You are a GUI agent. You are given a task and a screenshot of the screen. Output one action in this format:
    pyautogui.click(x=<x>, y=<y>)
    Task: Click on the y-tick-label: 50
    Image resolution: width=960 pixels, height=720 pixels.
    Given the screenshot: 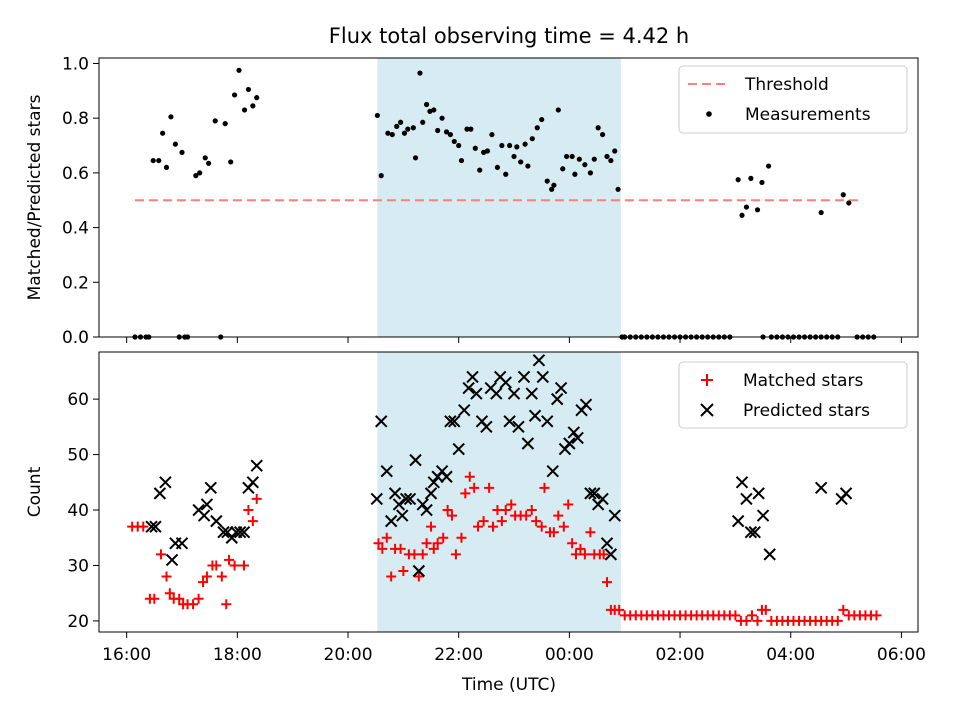 What is the action you would take?
    pyautogui.click(x=78, y=456)
    